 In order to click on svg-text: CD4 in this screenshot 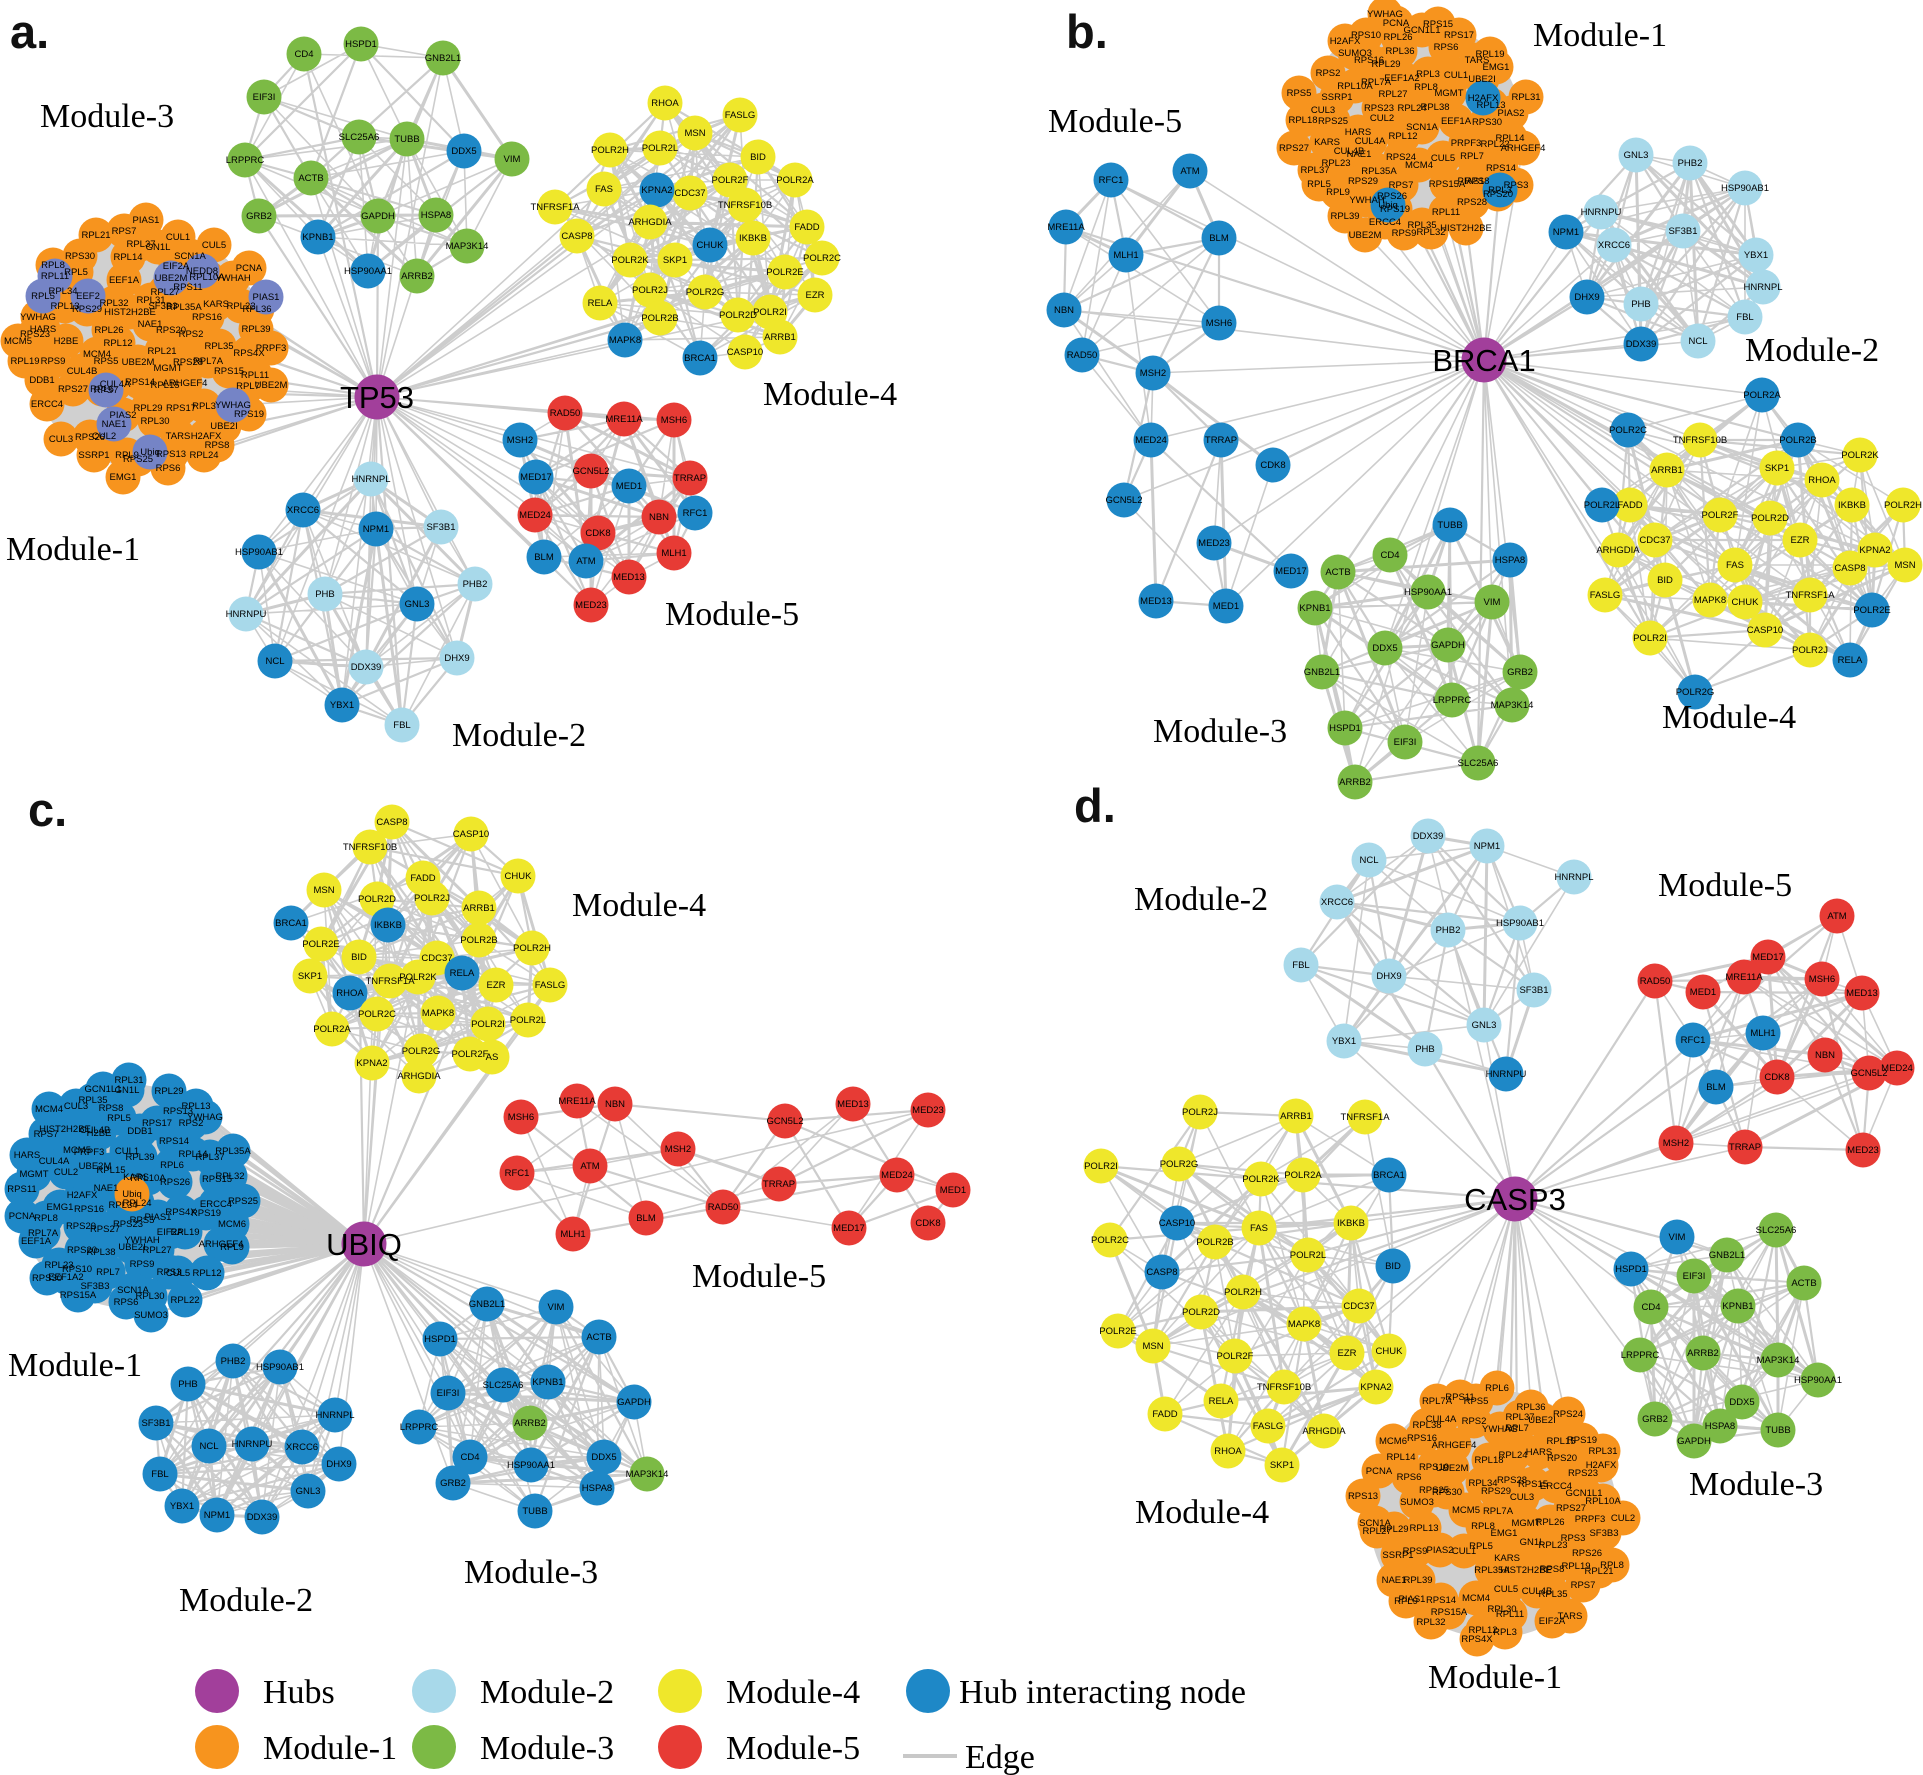, I will do `click(1389, 555)`.